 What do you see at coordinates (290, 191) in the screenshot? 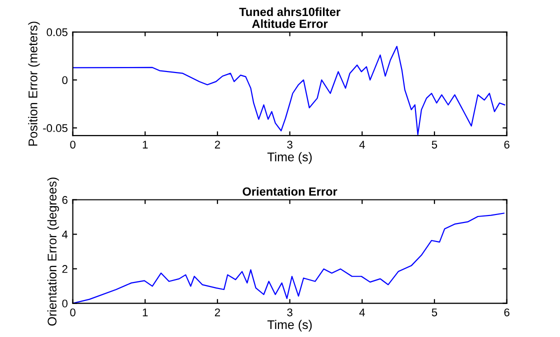
I see `chart-title: Orientation Error` at bounding box center [290, 191].